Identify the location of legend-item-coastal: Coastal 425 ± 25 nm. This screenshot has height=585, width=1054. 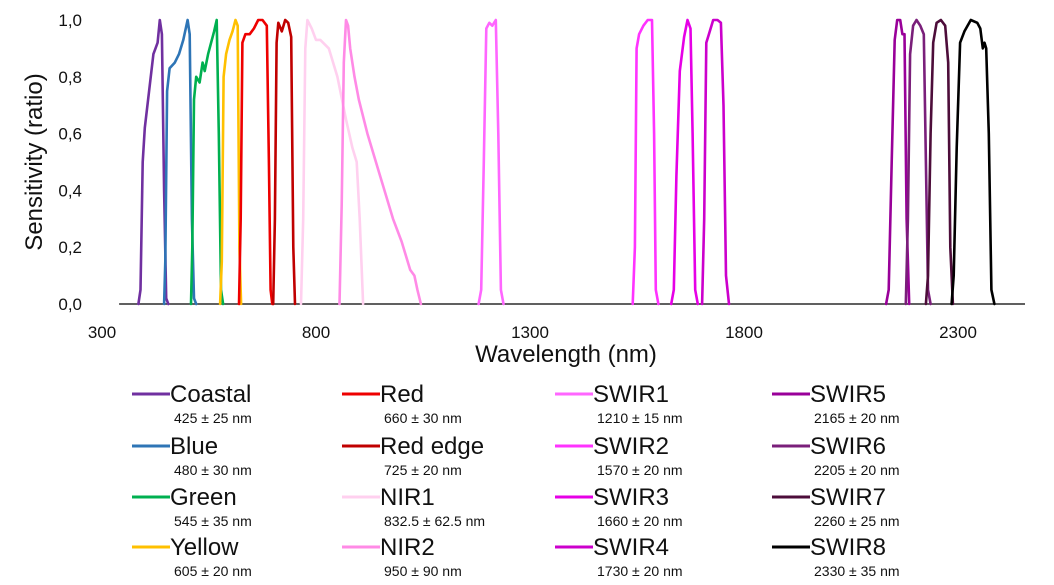
(192, 403).